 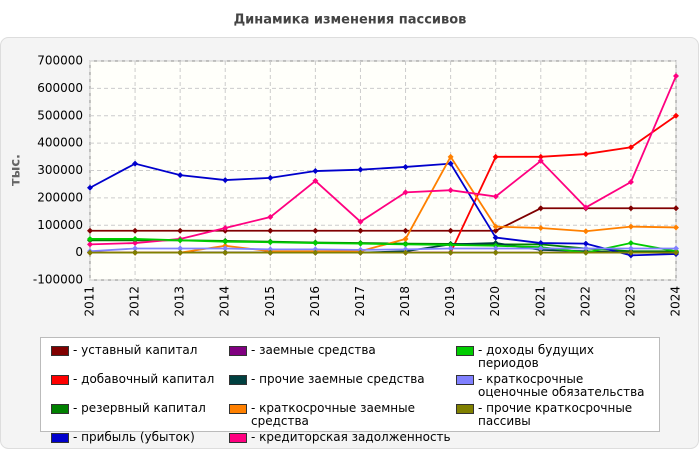 I want to click on y-tick-label: 700000, so click(x=60, y=61).